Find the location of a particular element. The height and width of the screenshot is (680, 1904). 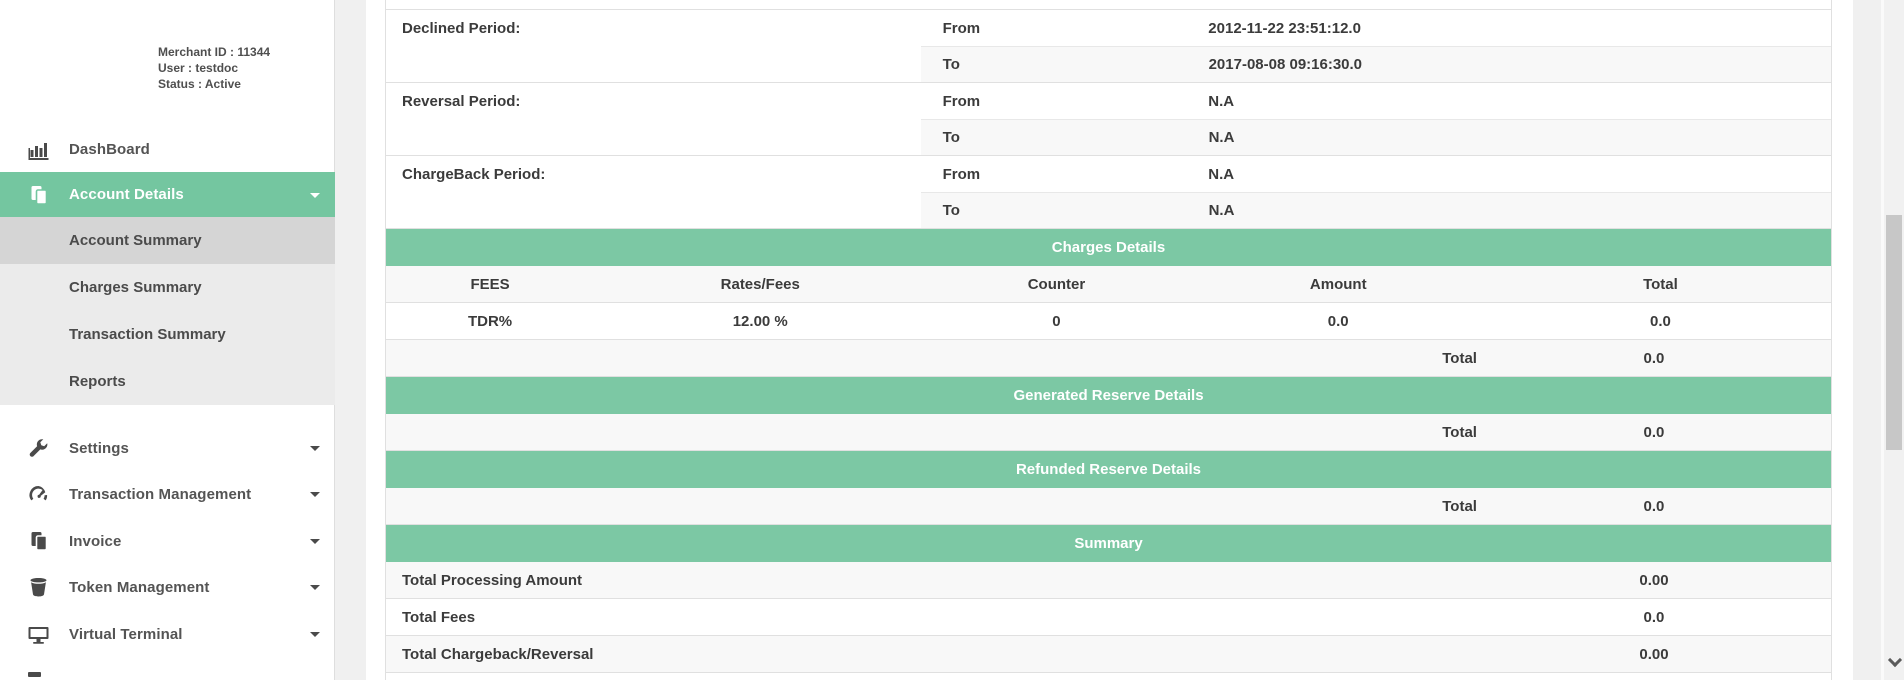

sidebar-item-label: Settings is located at coordinates (99, 448).